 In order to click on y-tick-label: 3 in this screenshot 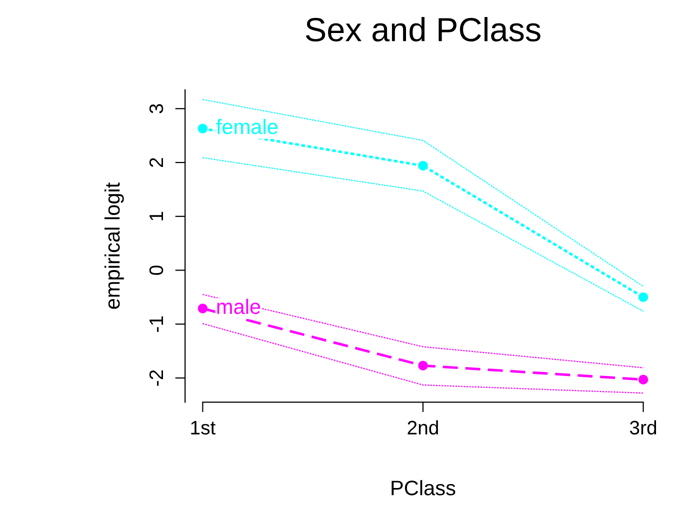, I will do `click(156, 109)`.